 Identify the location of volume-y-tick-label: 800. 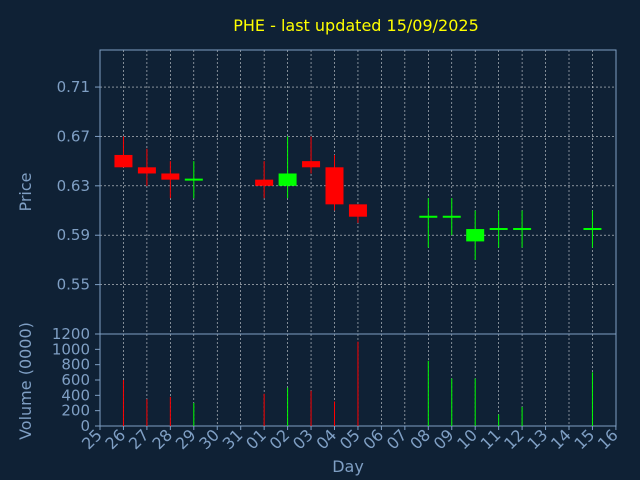
(75, 365).